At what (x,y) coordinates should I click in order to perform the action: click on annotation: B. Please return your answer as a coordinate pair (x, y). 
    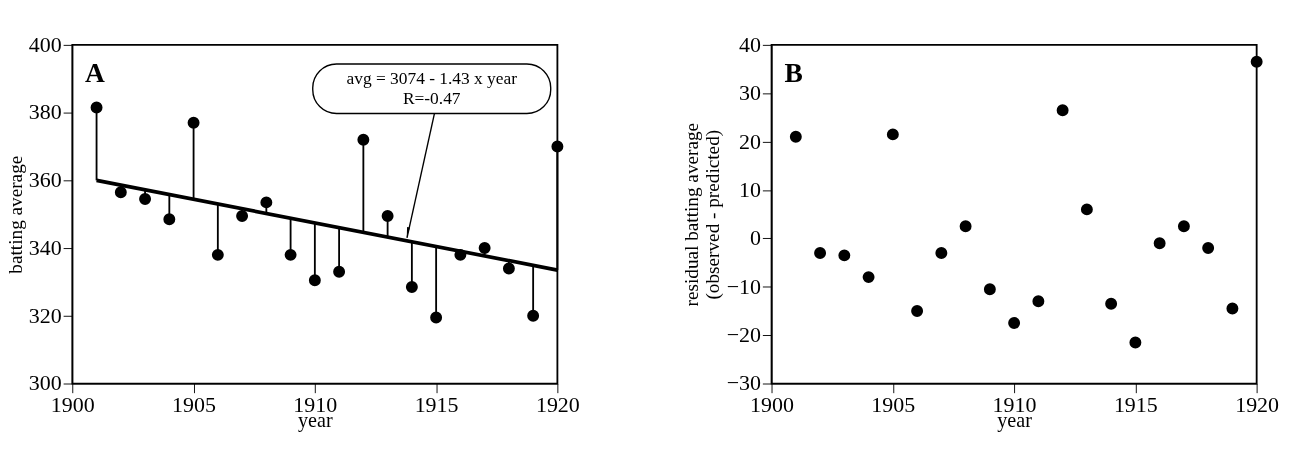
    Looking at the image, I should click on (793, 72).